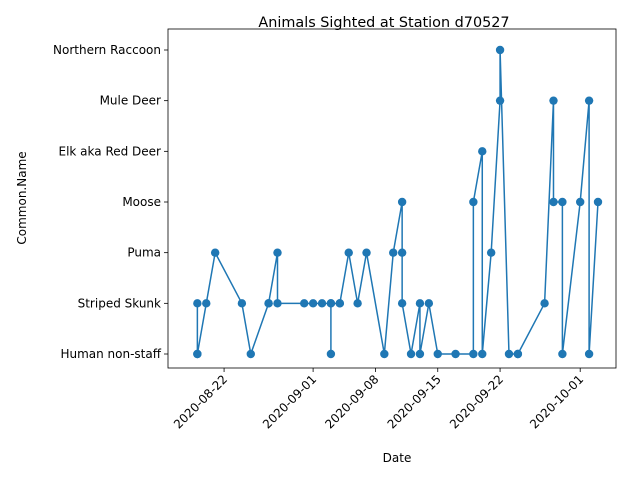  What do you see at coordinates (397, 458) in the screenshot?
I see `x-axis-label: Date` at bounding box center [397, 458].